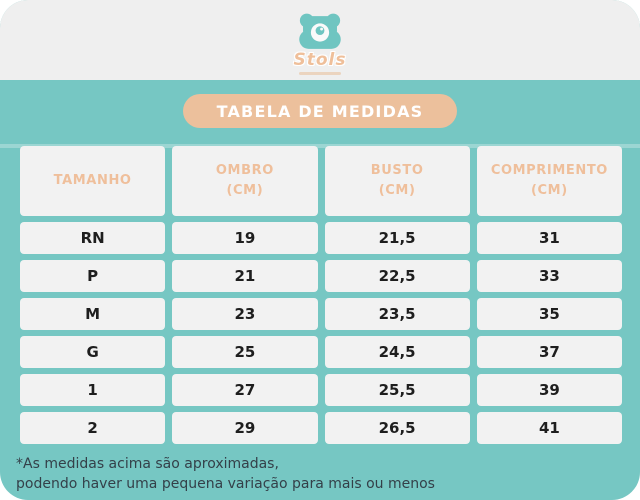 The width and height of the screenshot is (640, 500). What do you see at coordinates (397, 352) in the screenshot?
I see `table-cell-busto: 24,5` at bounding box center [397, 352].